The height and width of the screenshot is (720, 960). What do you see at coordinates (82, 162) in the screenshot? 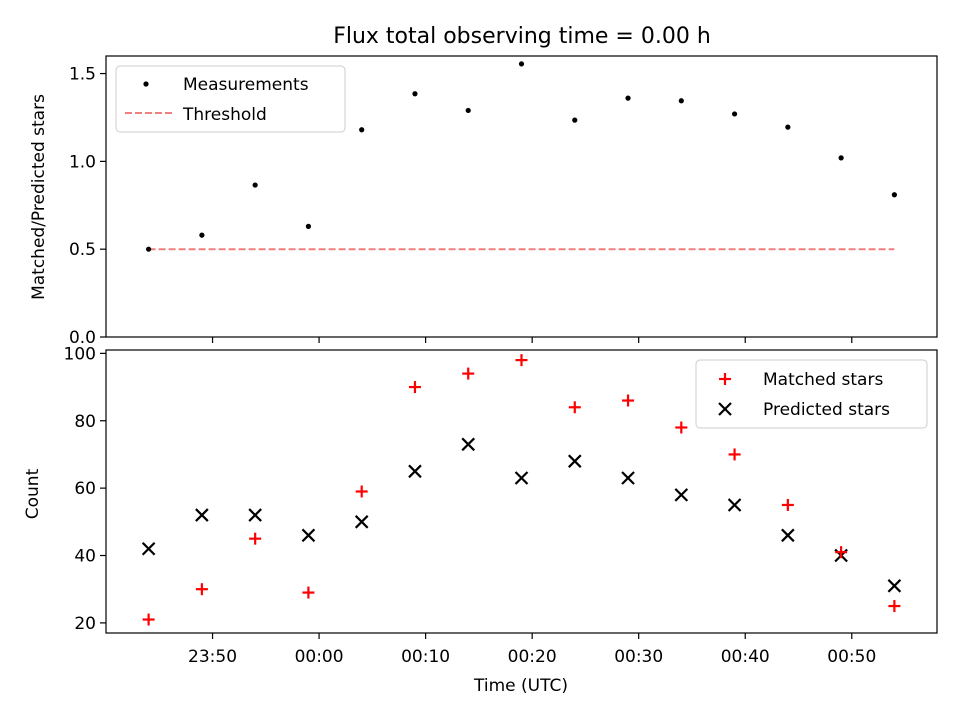
I see `top-y-tick-label: 1.0` at bounding box center [82, 162].